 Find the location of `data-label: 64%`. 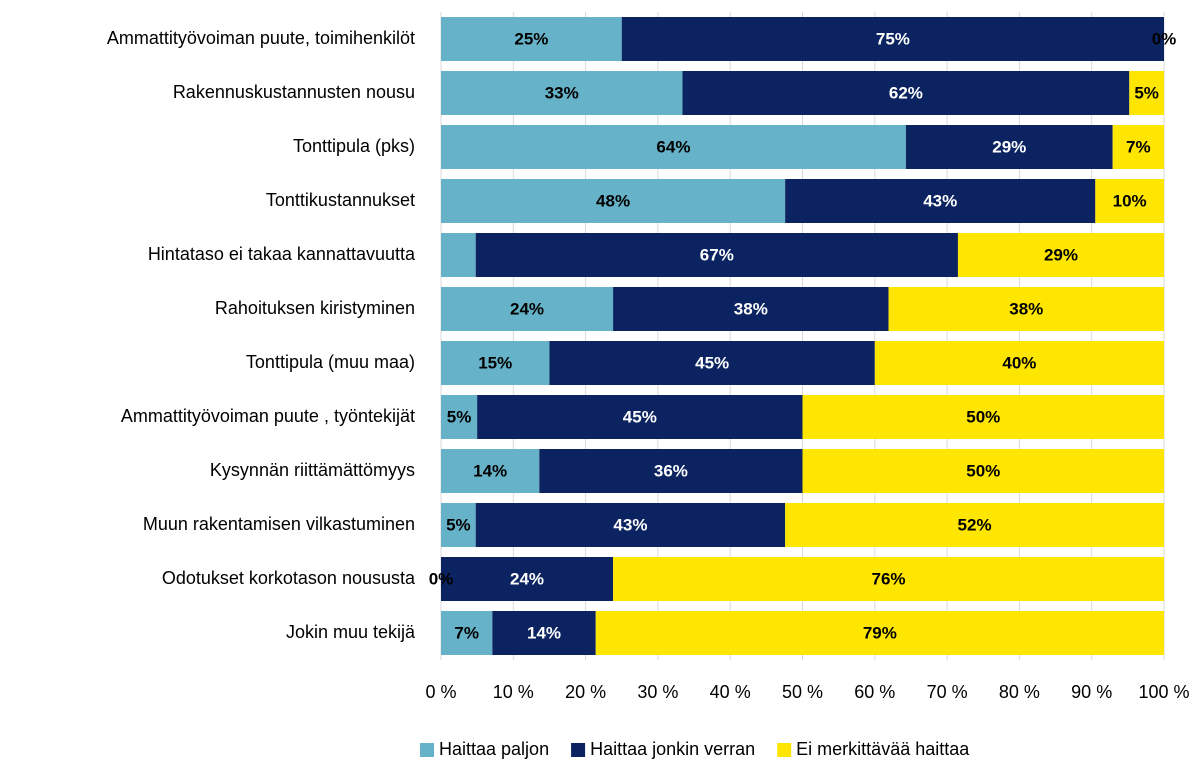

data-label: 64% is located at coordinates (673, 146).